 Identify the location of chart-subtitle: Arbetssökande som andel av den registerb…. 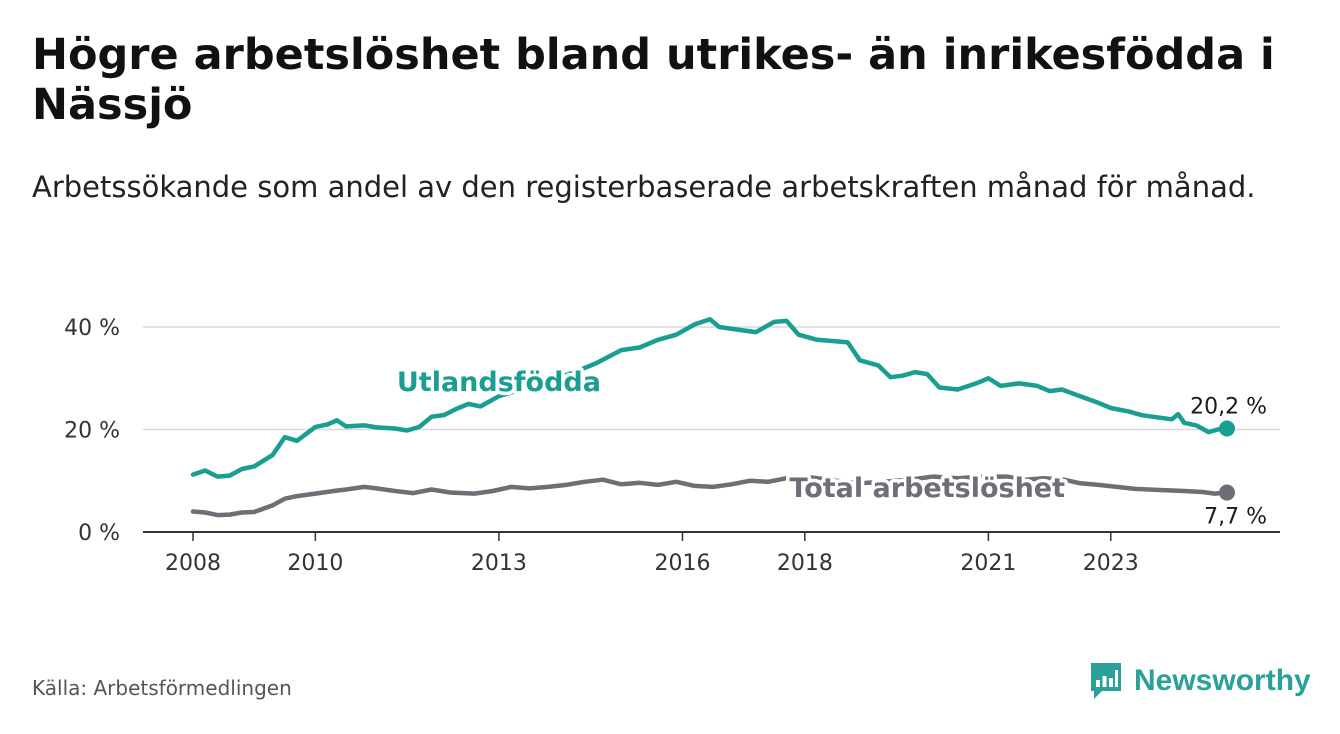
(644, 187).